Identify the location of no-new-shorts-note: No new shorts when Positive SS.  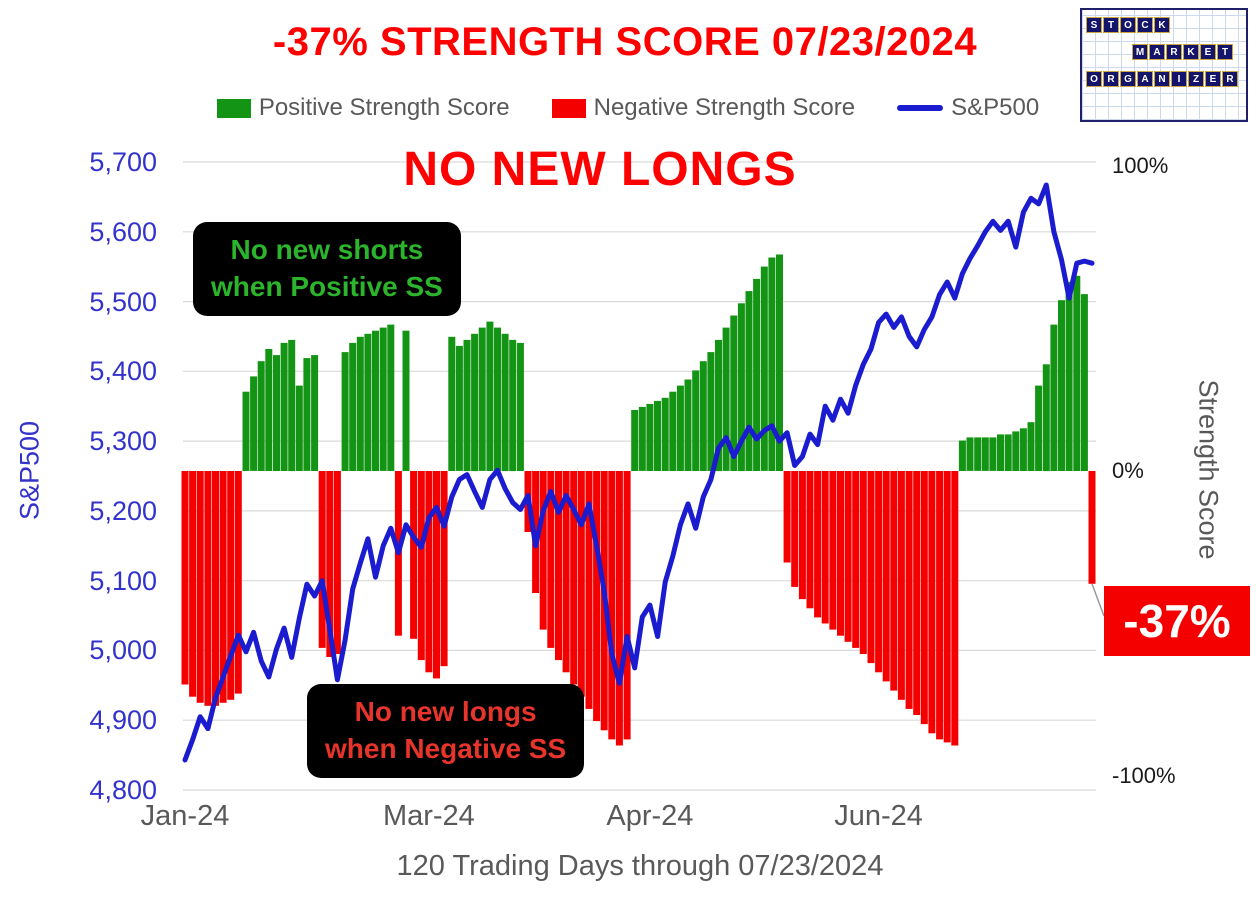
(327, 269).